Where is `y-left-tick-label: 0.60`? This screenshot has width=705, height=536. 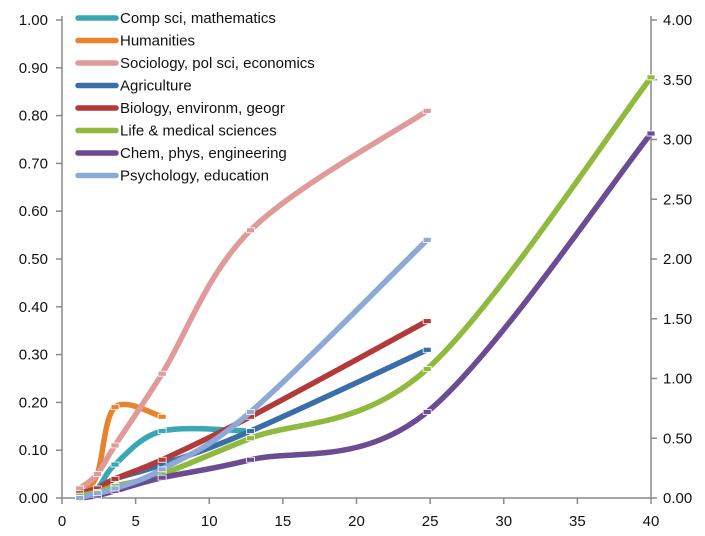 y-left-tick-label: 0.60 is located at coordinates (33, 211).